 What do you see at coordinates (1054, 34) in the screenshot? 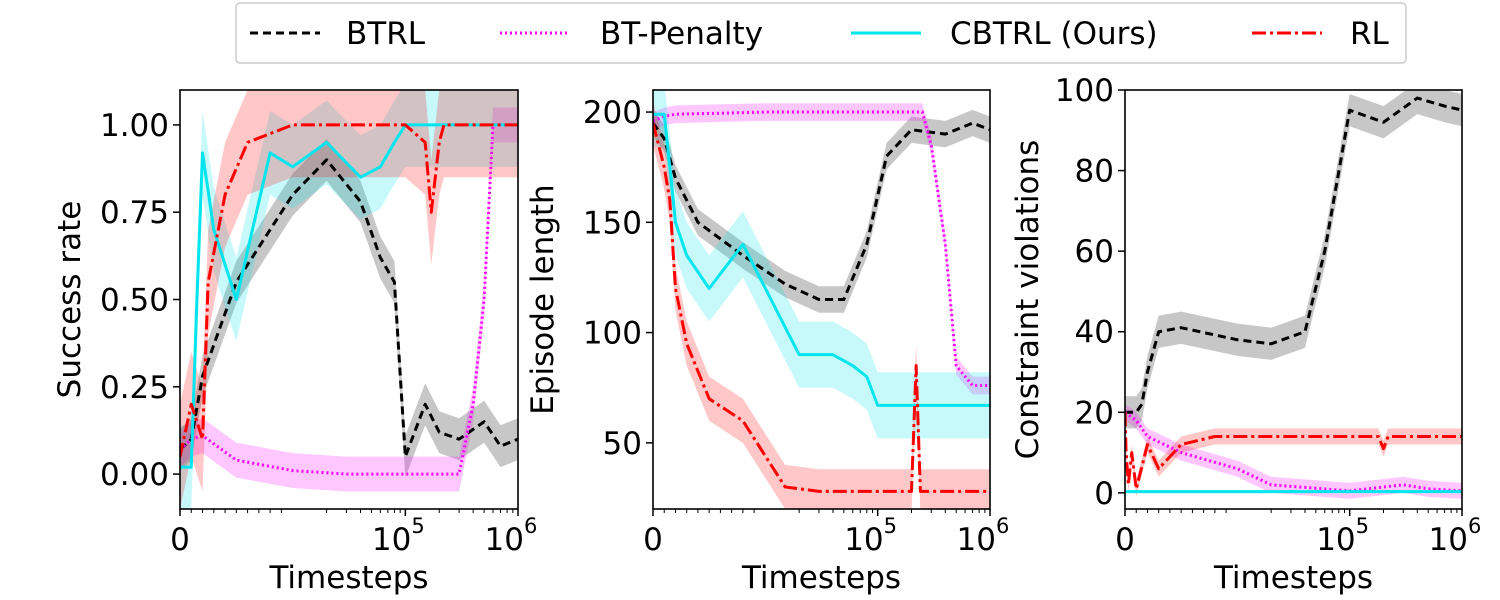
I see `legend-label-cbtrl: CBTRL (Ours)` at bounding box center [1054, 34].